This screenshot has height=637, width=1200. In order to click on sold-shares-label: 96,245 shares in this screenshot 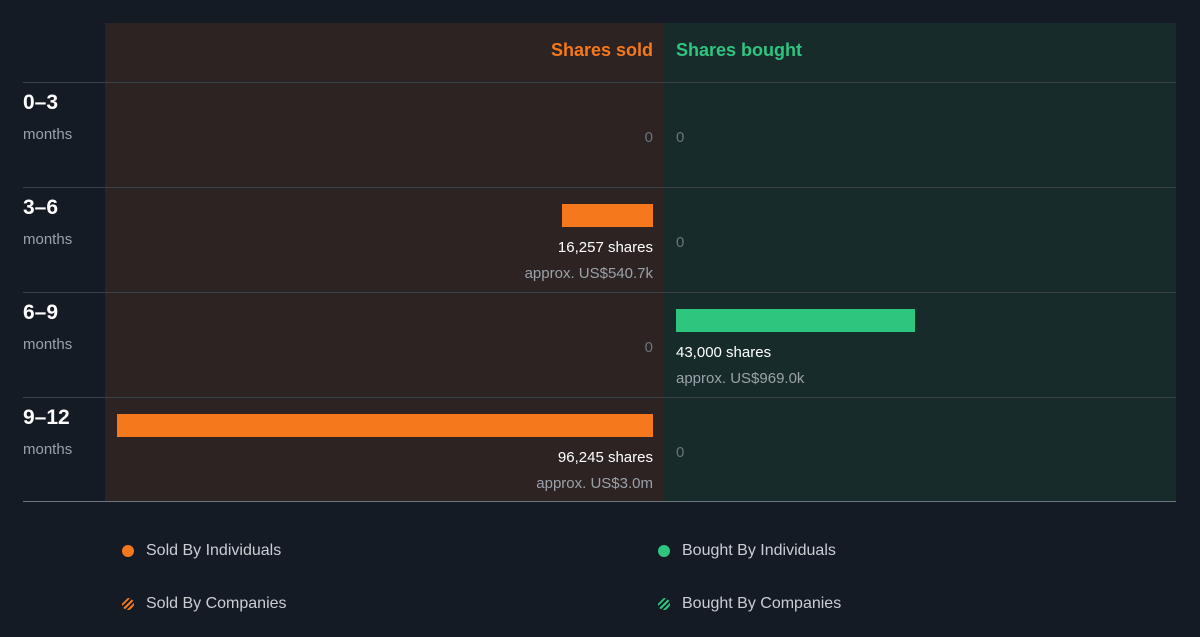, I will do `click(605, 457)`.